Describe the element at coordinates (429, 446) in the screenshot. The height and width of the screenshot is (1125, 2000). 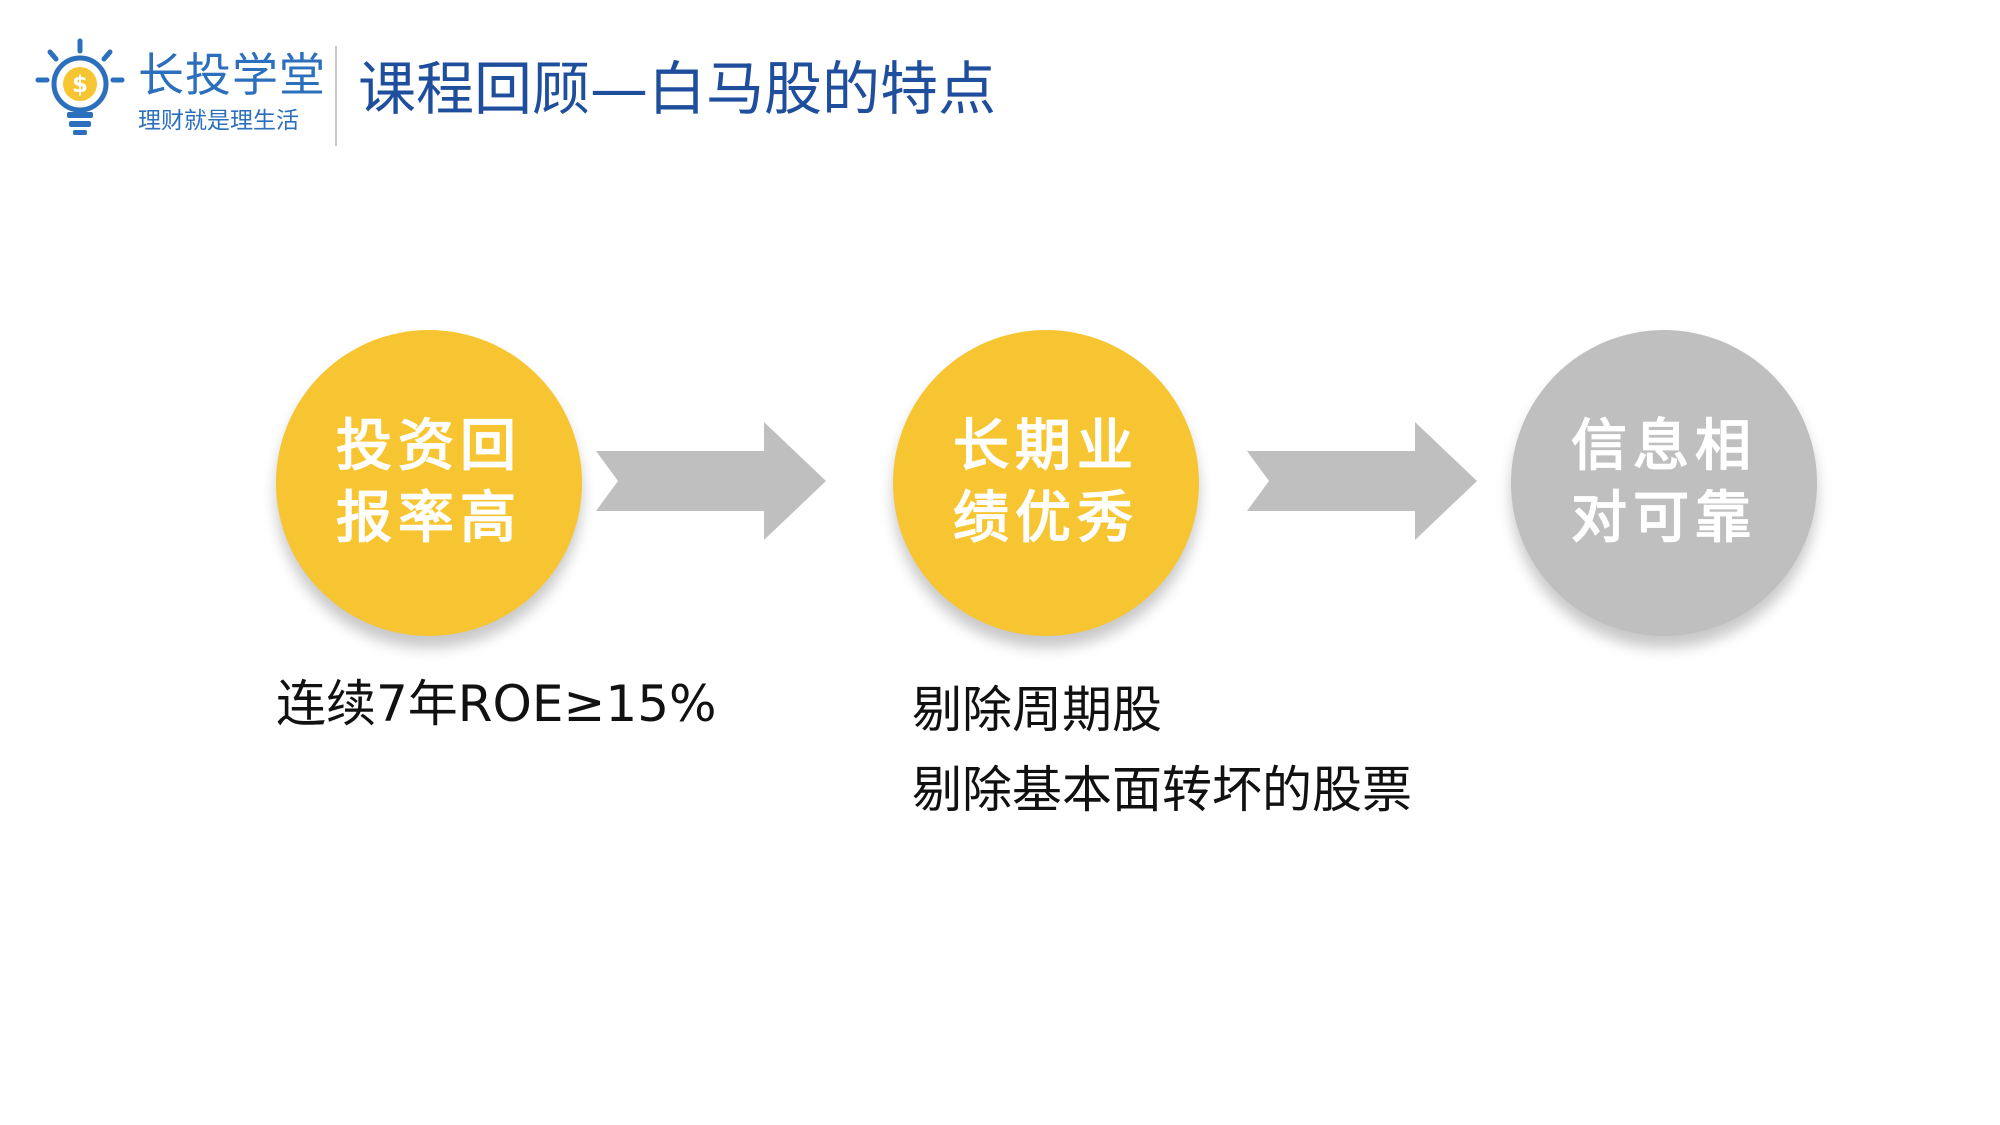
I see `step-label-line: 投资回` at that location.